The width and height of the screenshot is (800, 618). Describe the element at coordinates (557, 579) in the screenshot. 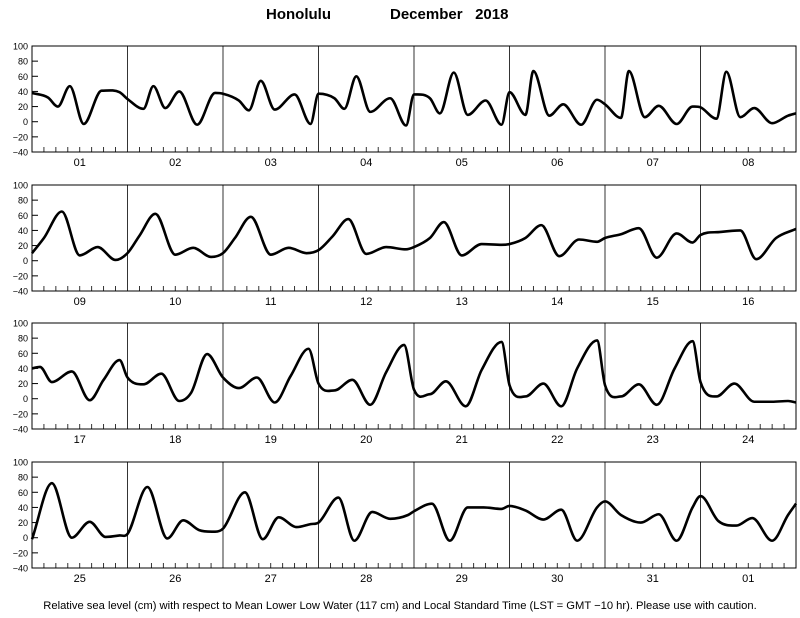

I see `day-label: 30` at that location.